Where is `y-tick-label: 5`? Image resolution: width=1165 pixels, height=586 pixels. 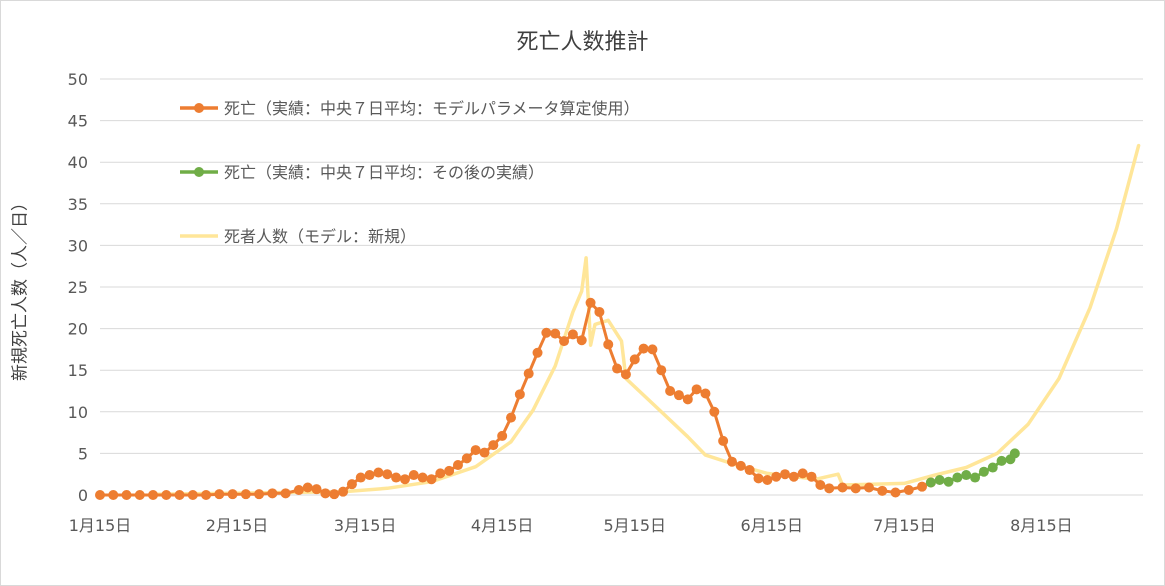 y-tick-label: 5 is located at coordinates (83, 453).